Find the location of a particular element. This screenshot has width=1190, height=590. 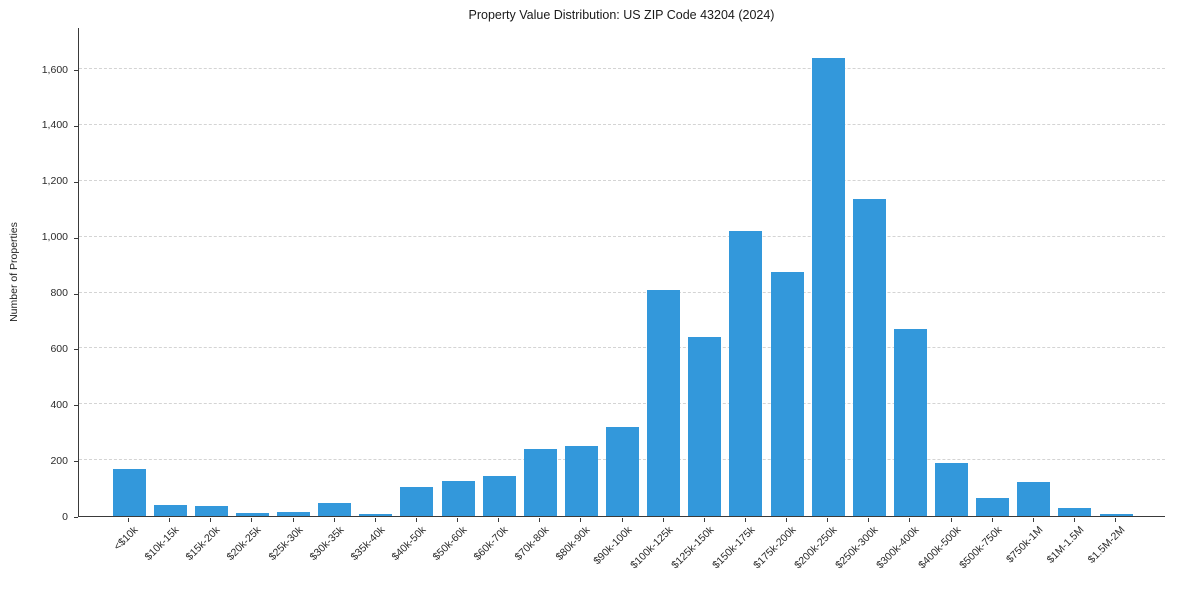

x-tick-label: $80k-90k is located at coordinates (573, 544).